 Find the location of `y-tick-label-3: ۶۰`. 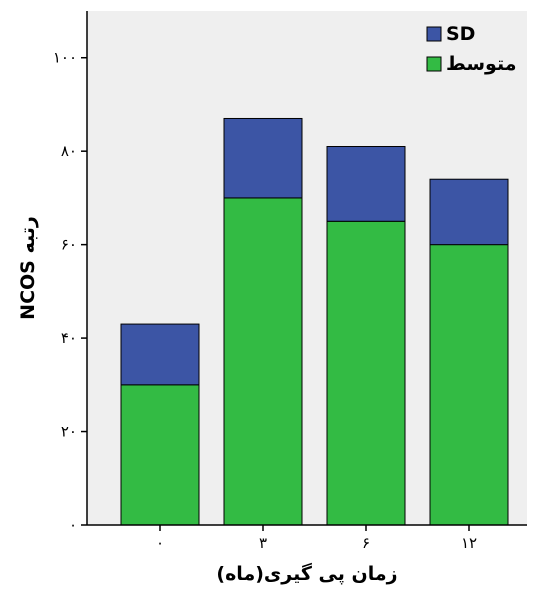

y-tick-label-3: ۶۰ is located at coordinates (69, 245).